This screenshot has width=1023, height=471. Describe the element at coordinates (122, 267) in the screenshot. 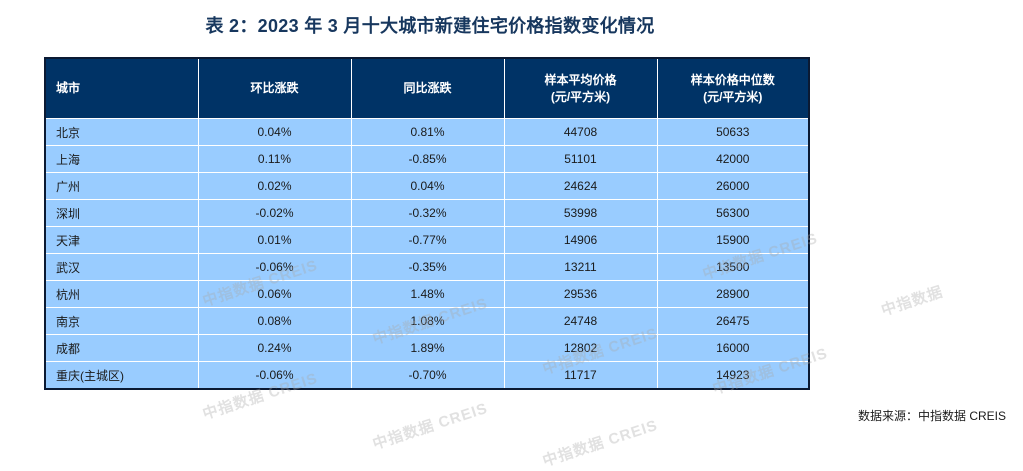

I see `cell-city: 武汉` at that location.